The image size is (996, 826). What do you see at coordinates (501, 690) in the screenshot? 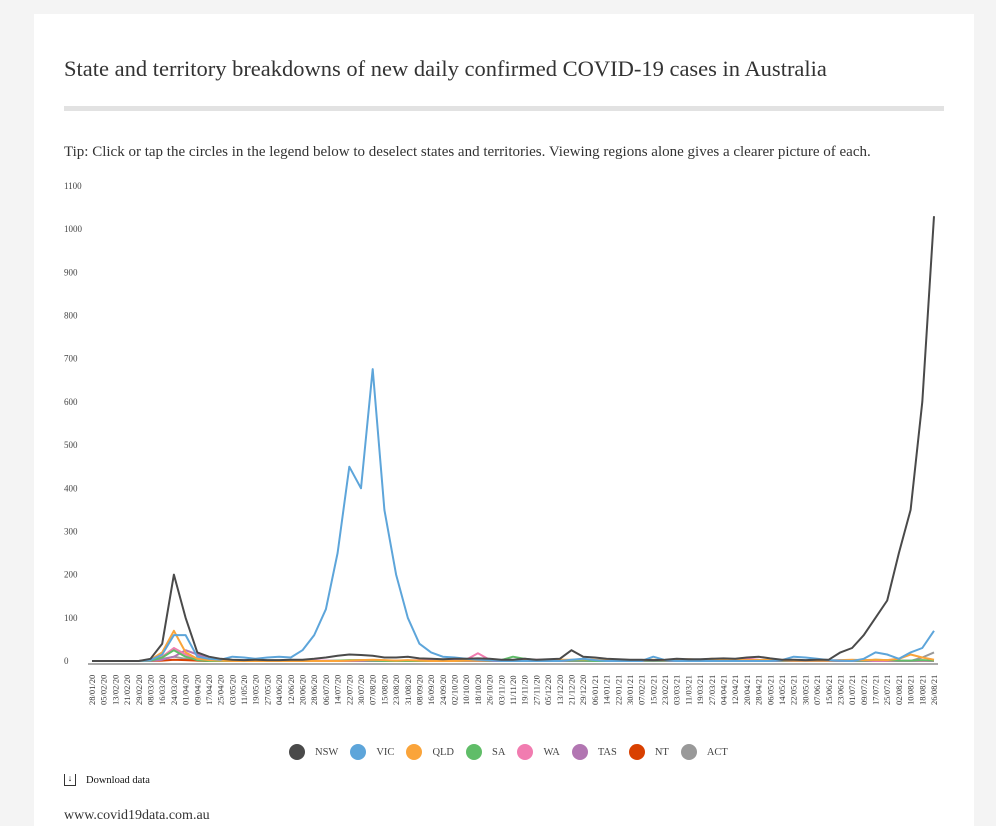
I see `x-tick-label: 03/11/20` at bounding box center [501, 690].